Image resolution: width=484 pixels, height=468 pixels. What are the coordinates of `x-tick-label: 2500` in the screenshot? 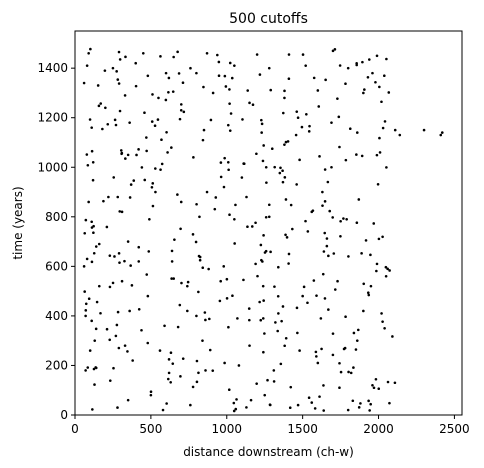 It's located at (454, 429).